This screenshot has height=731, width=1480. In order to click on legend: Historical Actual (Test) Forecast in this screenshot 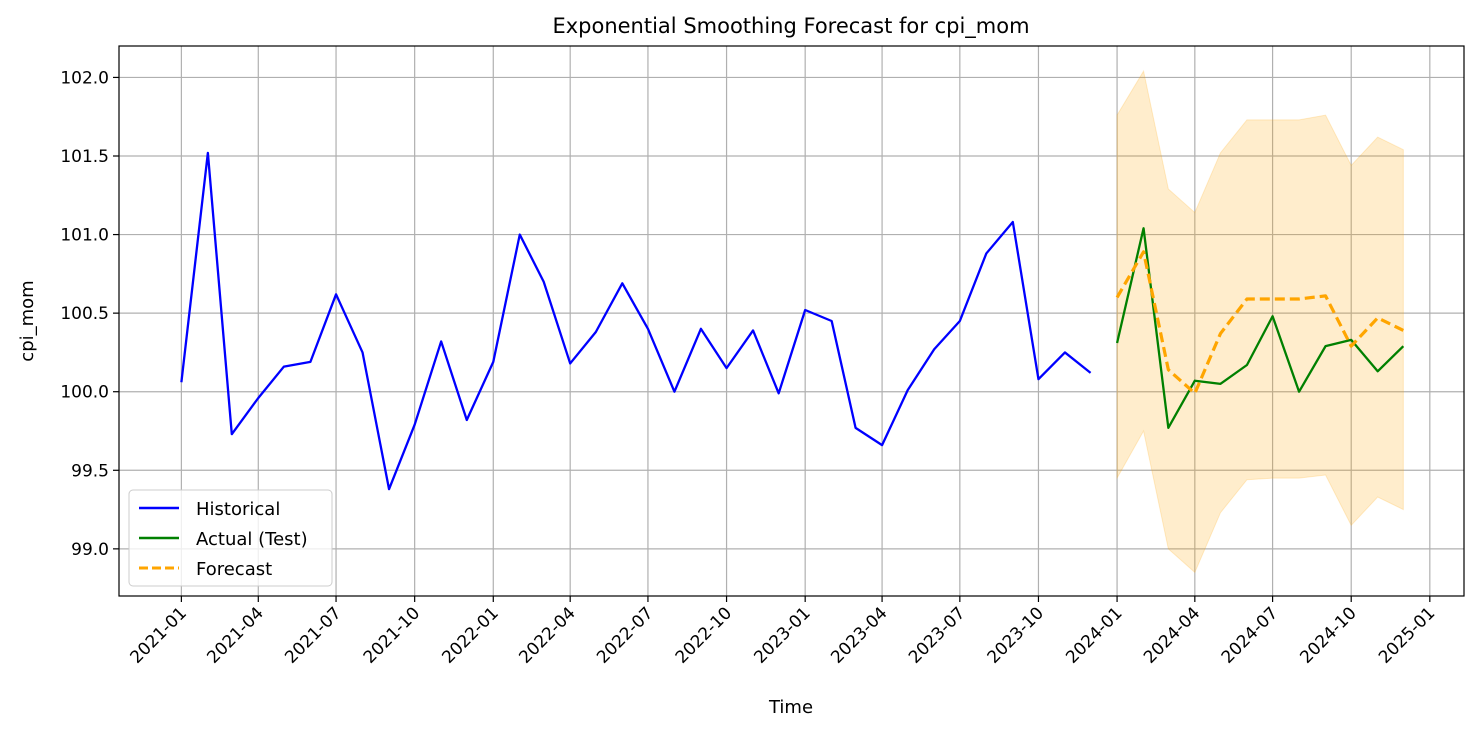, I will do `click(230, 538)`.